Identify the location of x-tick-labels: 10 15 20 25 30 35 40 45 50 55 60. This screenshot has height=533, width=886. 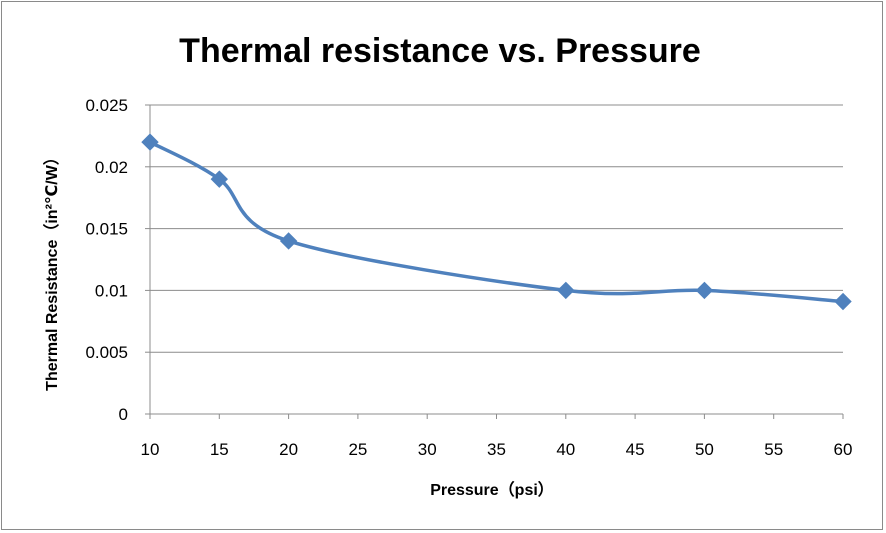
(497, 449).